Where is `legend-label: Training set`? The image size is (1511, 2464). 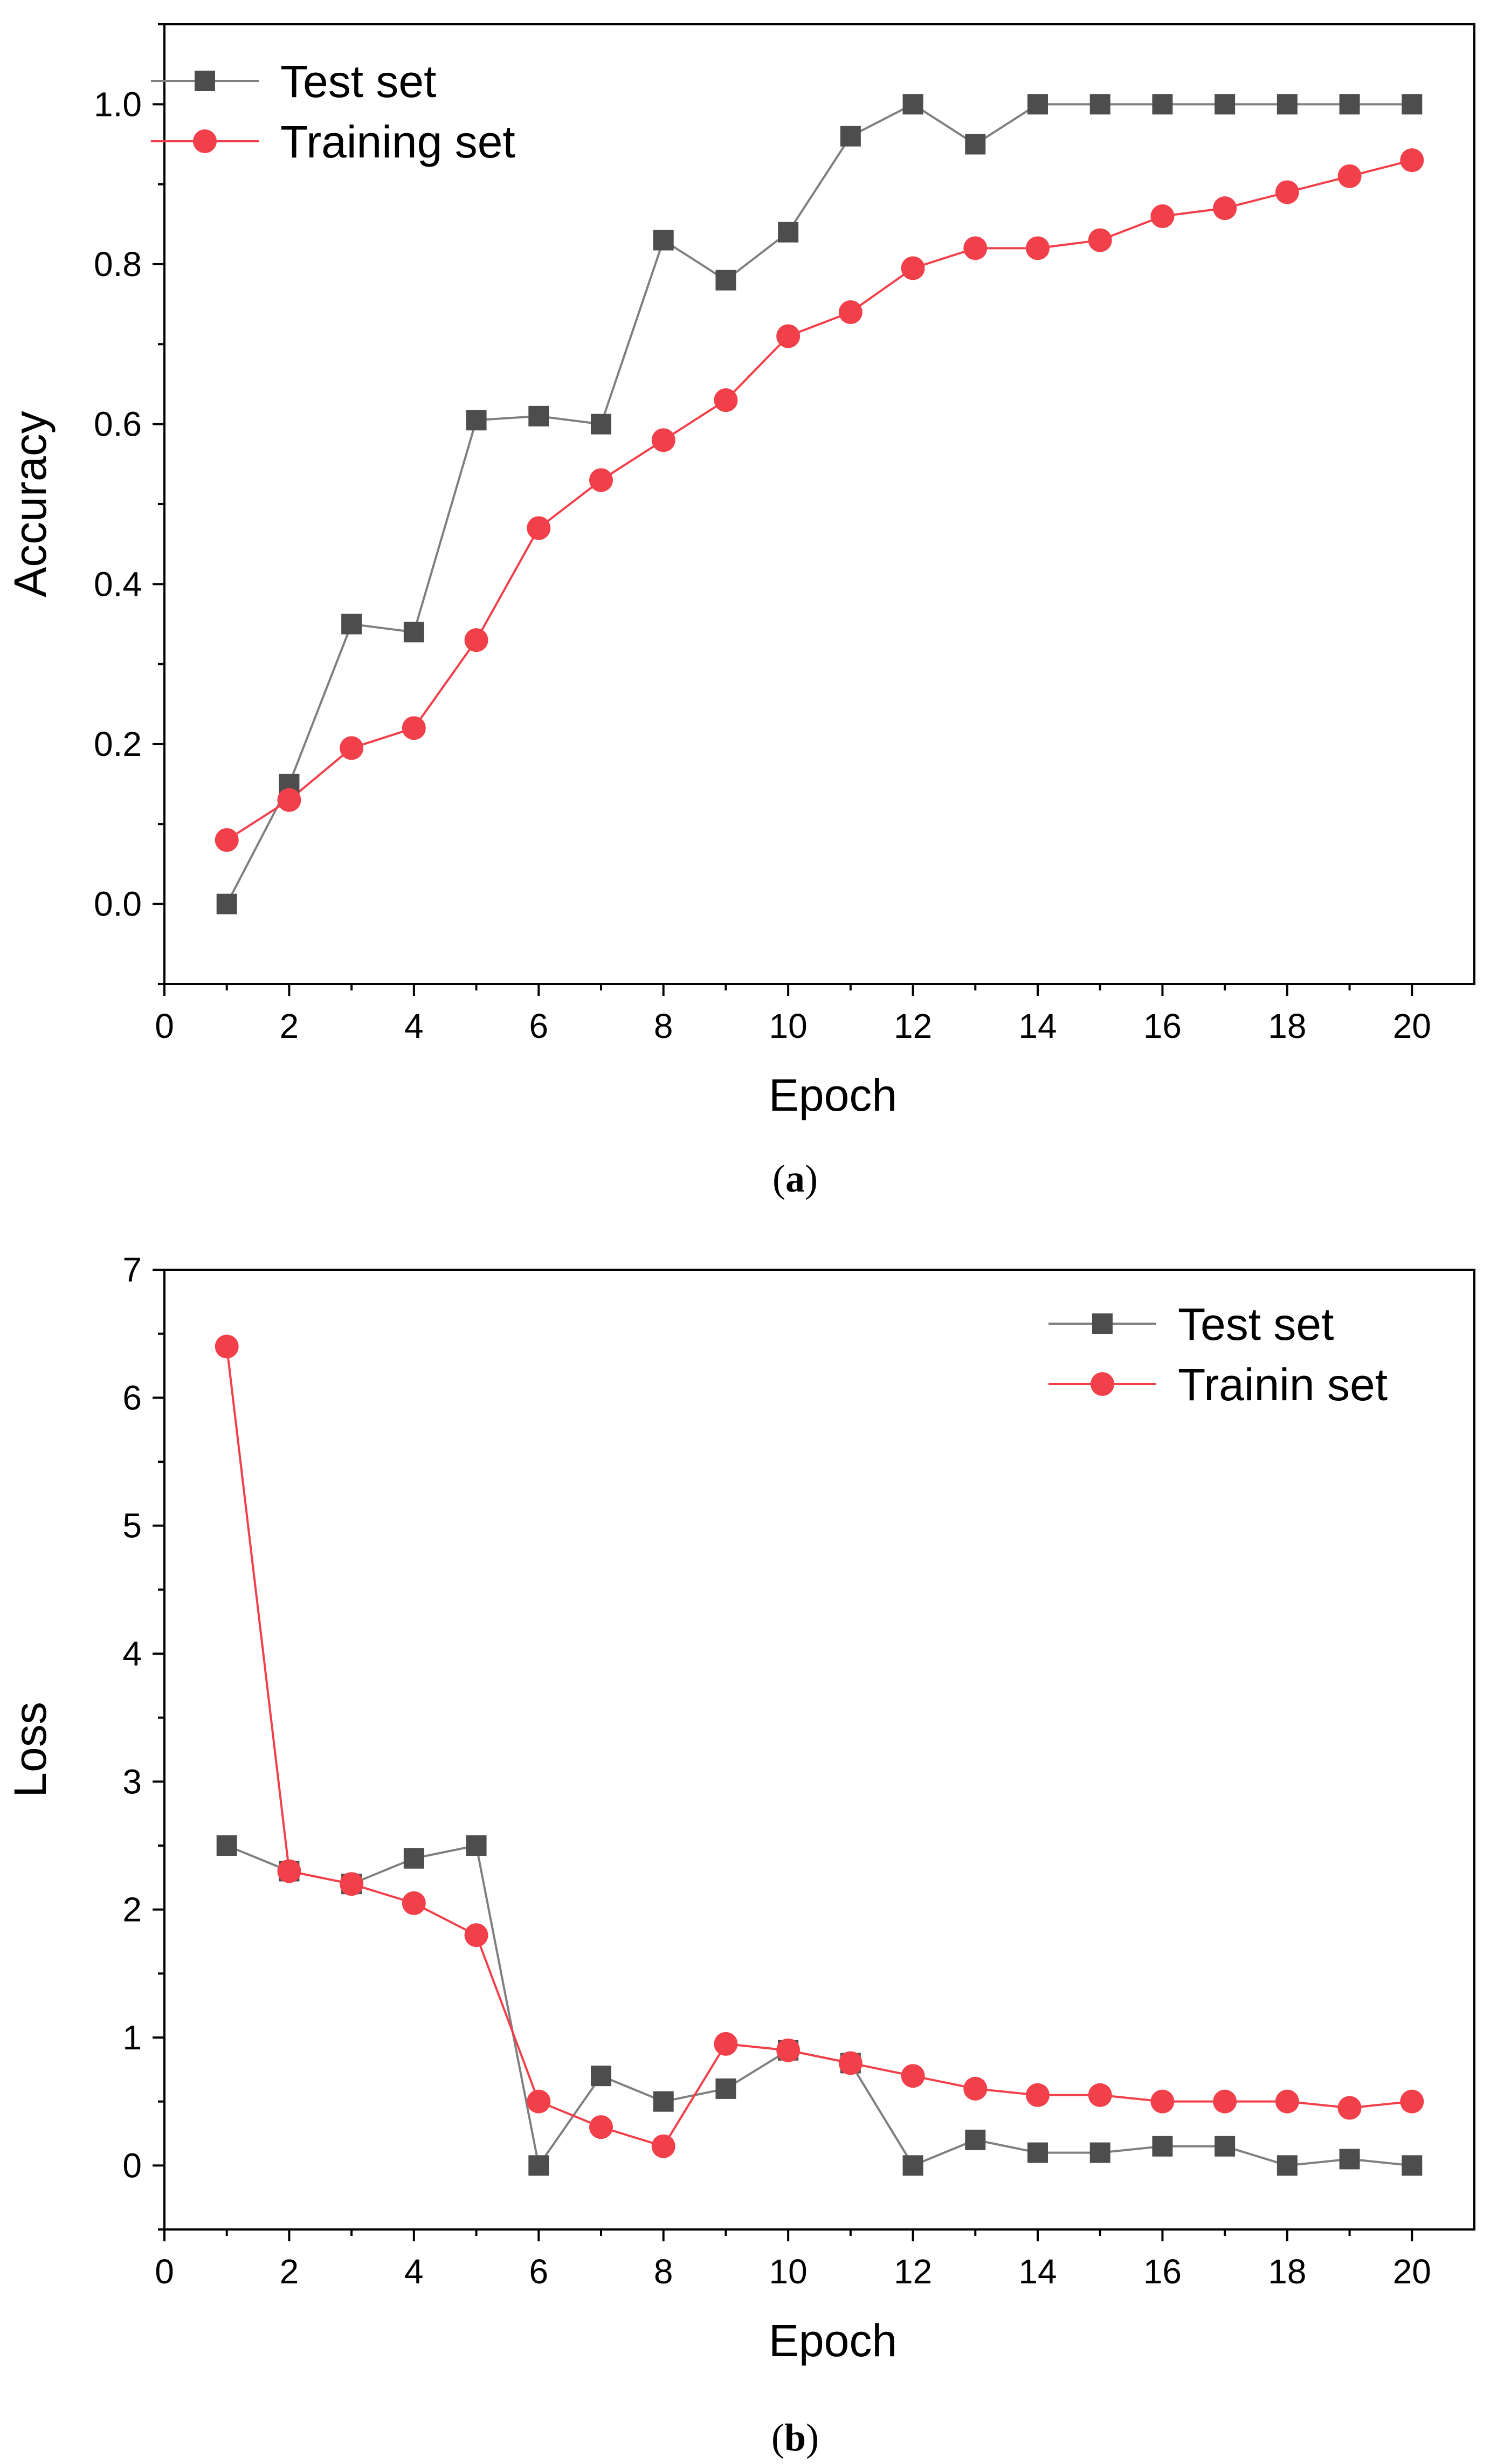 legend-label: Training set is located at coordinates (397, 142).